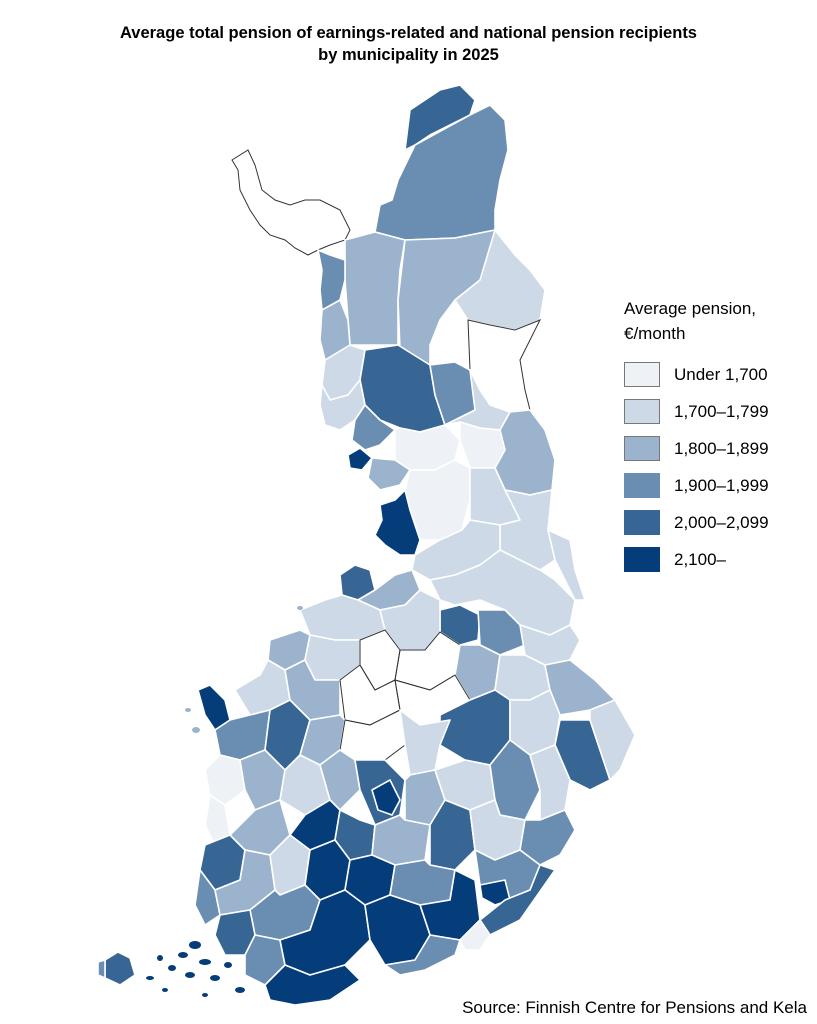 This screenshot has height=1024, width=817. Describe the element at coordinates (375, 288) in the screenshot. I see `region-kittila` at that location.